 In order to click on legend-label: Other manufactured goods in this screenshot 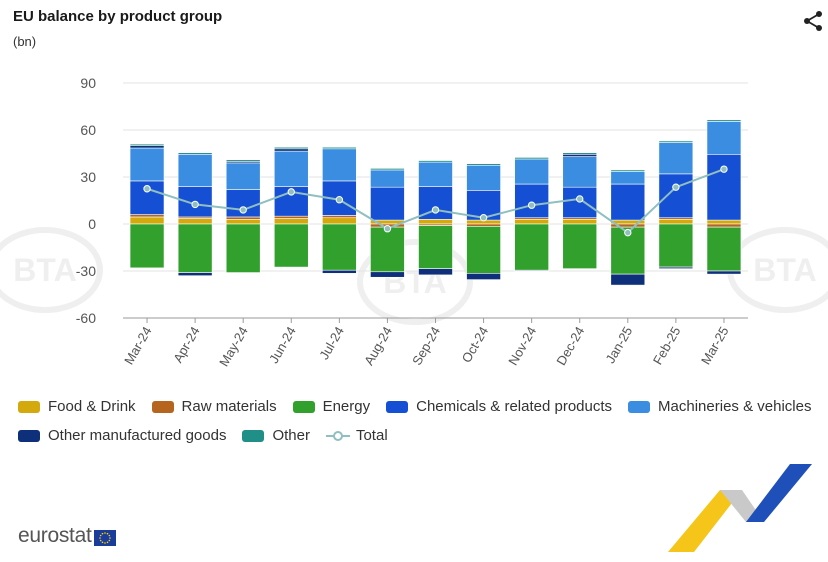, I will do `click(137, 435)`.